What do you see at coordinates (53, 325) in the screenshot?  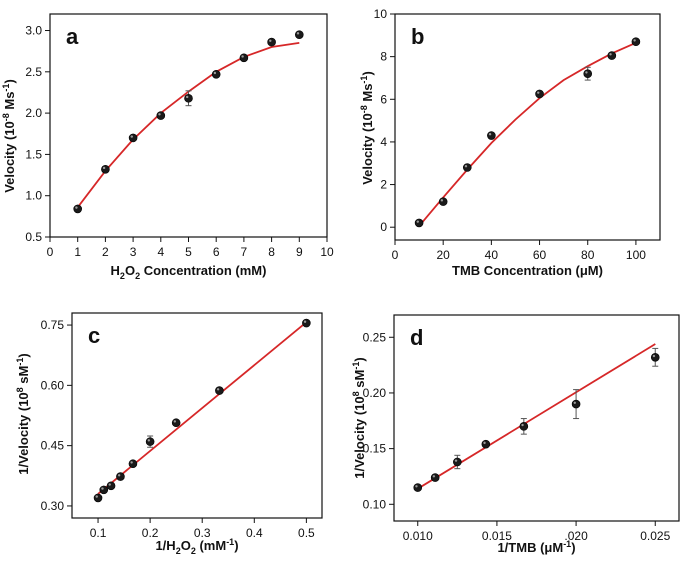 I see `y-tick-label: 0.75` at bounding box center [53, 325].